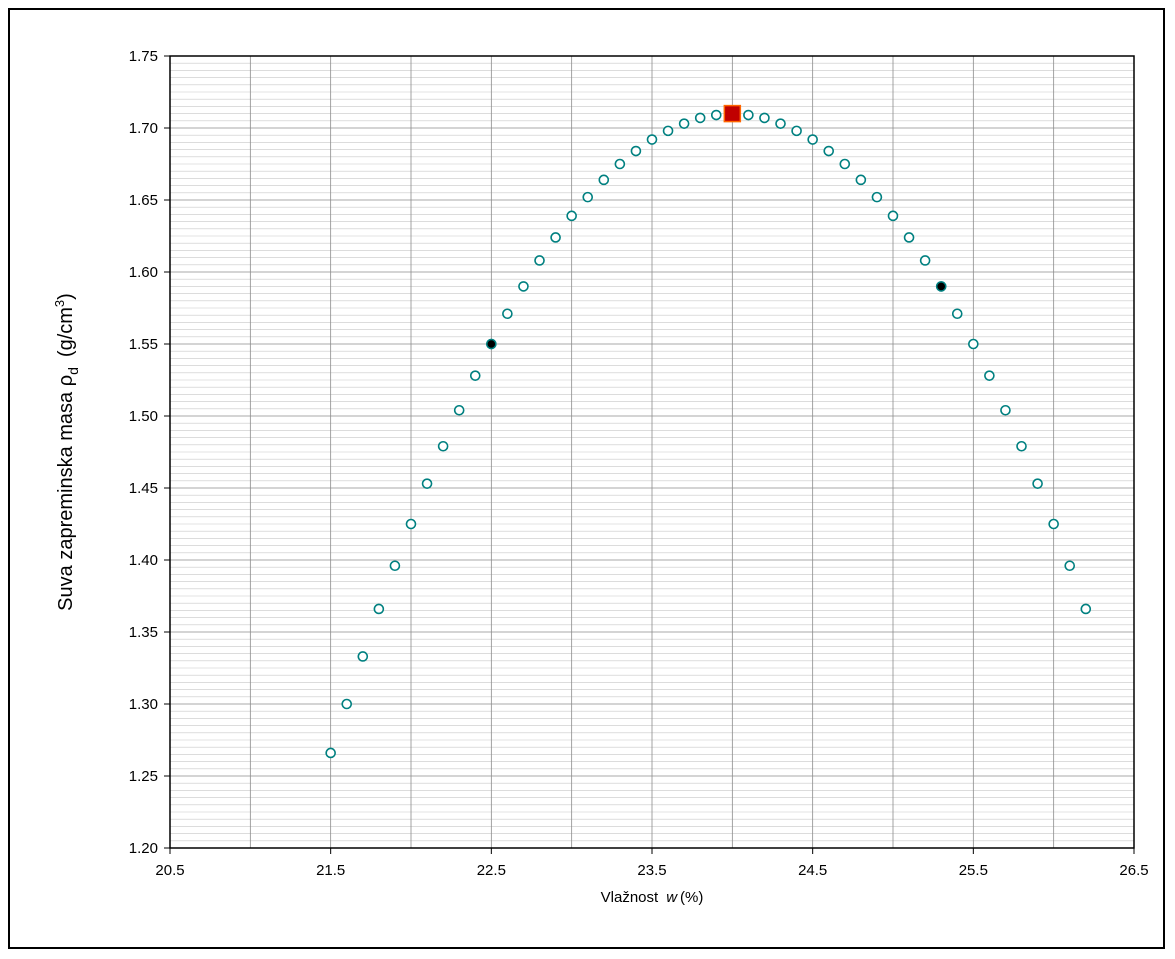 The height and width of the screenshot is (959, 1175). Describe the element at coordinates (1133, 870) in the screenshot. I see `x-tick-label: 26.5` at that location.